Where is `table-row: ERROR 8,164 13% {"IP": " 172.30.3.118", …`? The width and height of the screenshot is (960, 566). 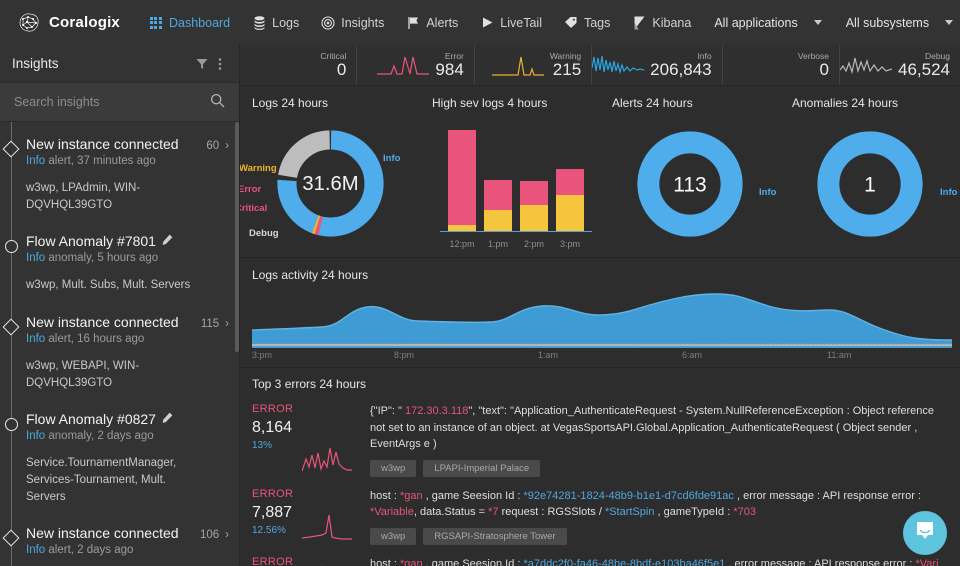 table-row: ERROR 8,164 13% {"IP": " 172.30.3.118", … is located at coordinates (606, 440).